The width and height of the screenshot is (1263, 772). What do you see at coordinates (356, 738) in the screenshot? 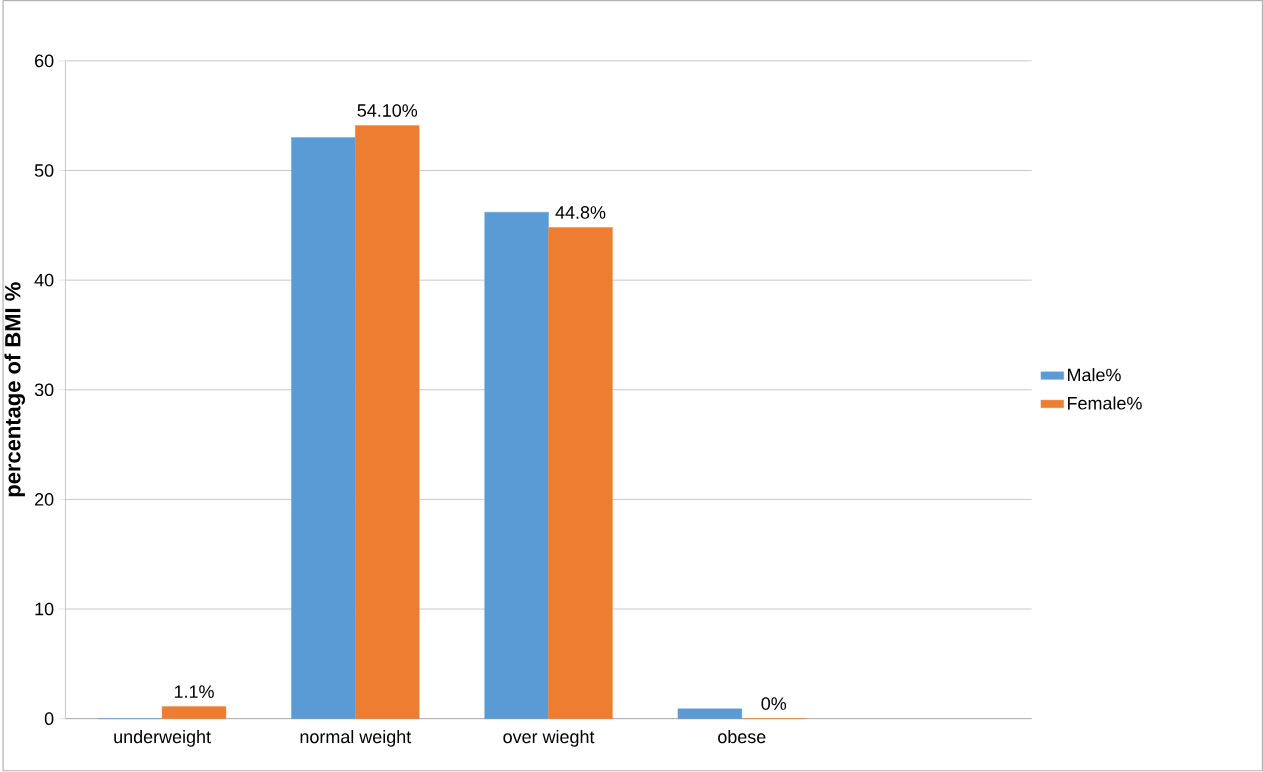
I see `x-tick-label: normal weight` at bounding box center [356, 738].